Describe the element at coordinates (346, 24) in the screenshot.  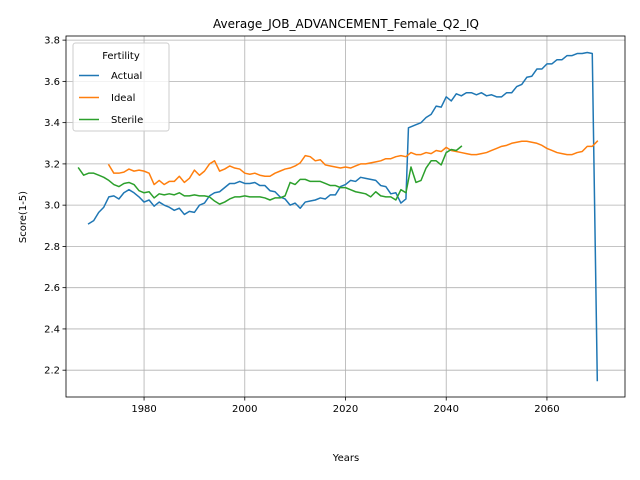
I see `chart-title: Average_JOB_ADVANCEMENT_Female_Q2_IQ` at that location.